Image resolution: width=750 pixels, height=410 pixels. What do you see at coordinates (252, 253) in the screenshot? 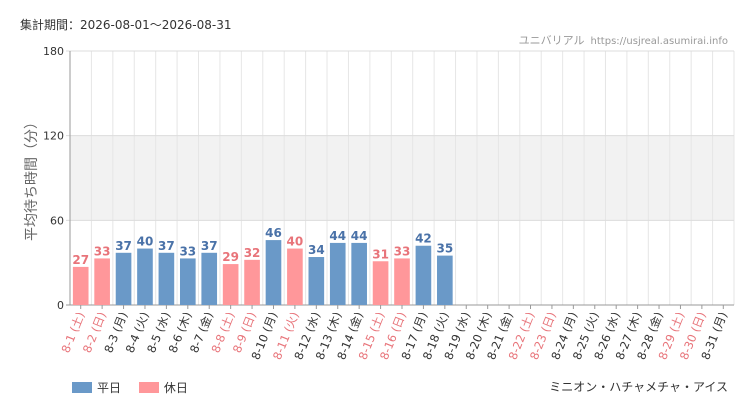
I see `data-label: 32` at bounding box center [252, 253].